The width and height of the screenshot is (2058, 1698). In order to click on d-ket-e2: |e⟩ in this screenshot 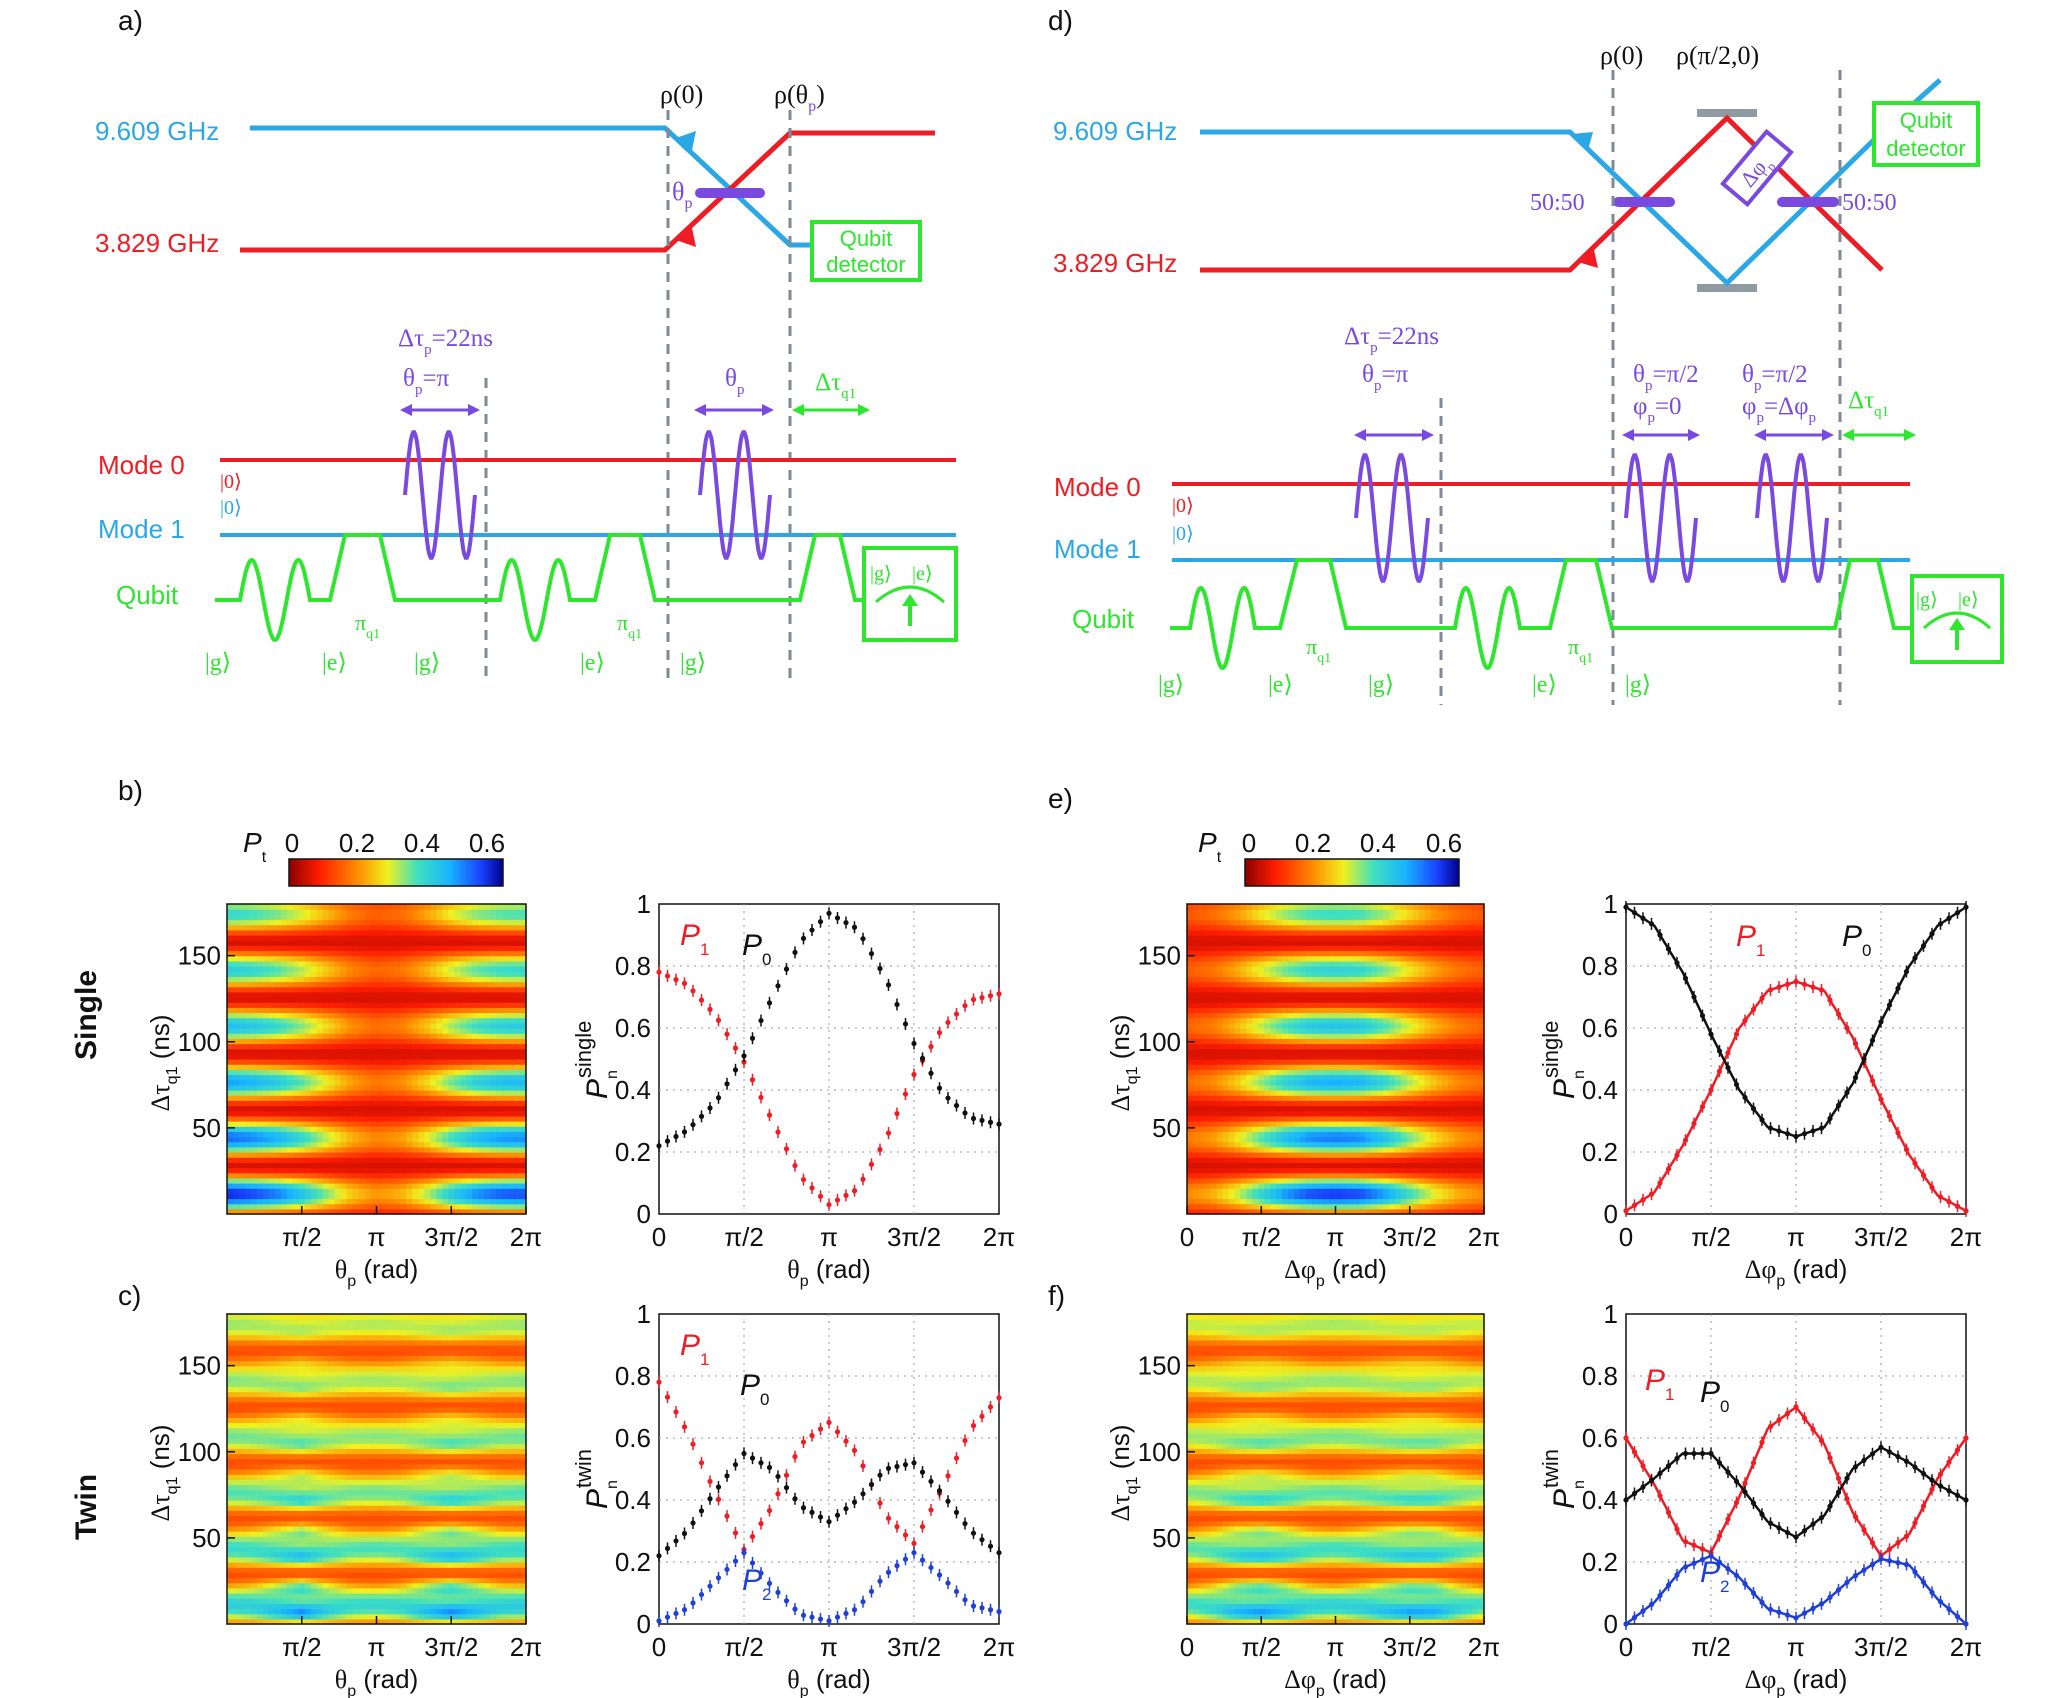, I will do `click(1544, 685)`.